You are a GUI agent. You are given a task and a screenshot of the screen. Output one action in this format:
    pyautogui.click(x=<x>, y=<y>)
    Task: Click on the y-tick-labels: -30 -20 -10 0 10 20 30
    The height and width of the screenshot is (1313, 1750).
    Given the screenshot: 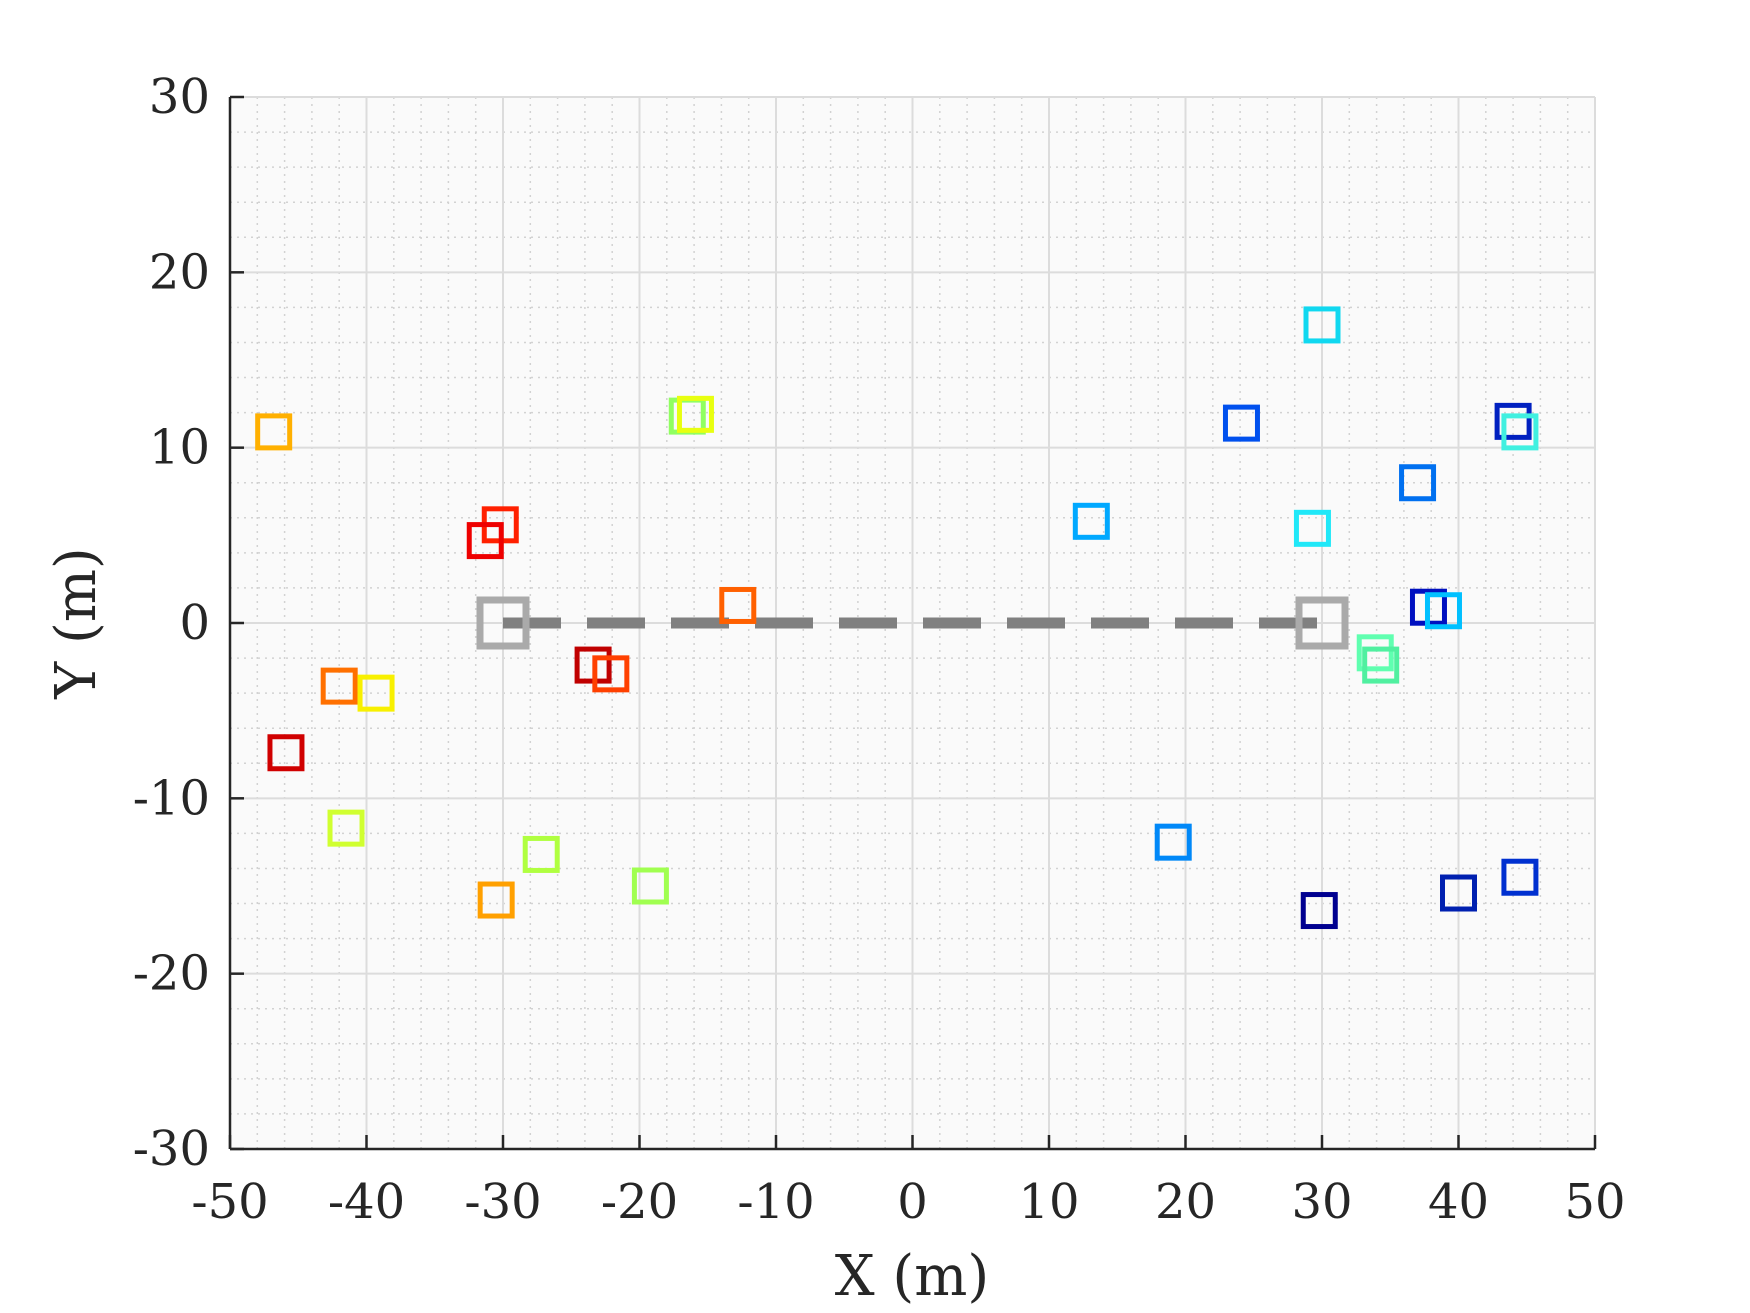 What is the action you would take?
    pyautogui.click(x=171, y=623)
    